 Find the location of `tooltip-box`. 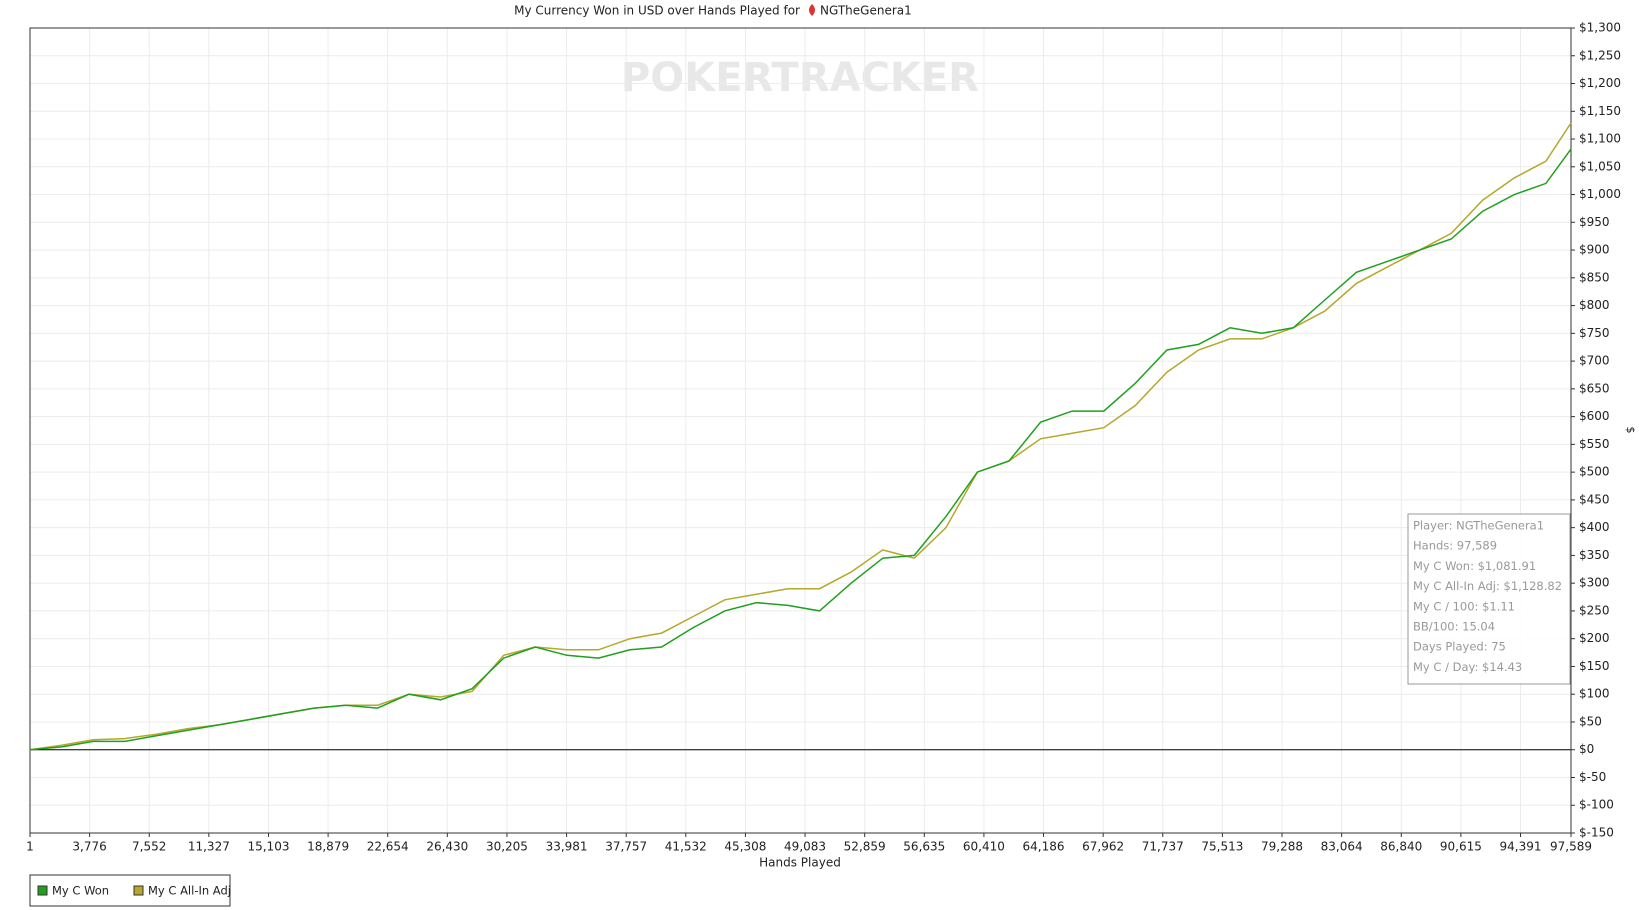

tooltip-box is located at coordinates (1489, 599).